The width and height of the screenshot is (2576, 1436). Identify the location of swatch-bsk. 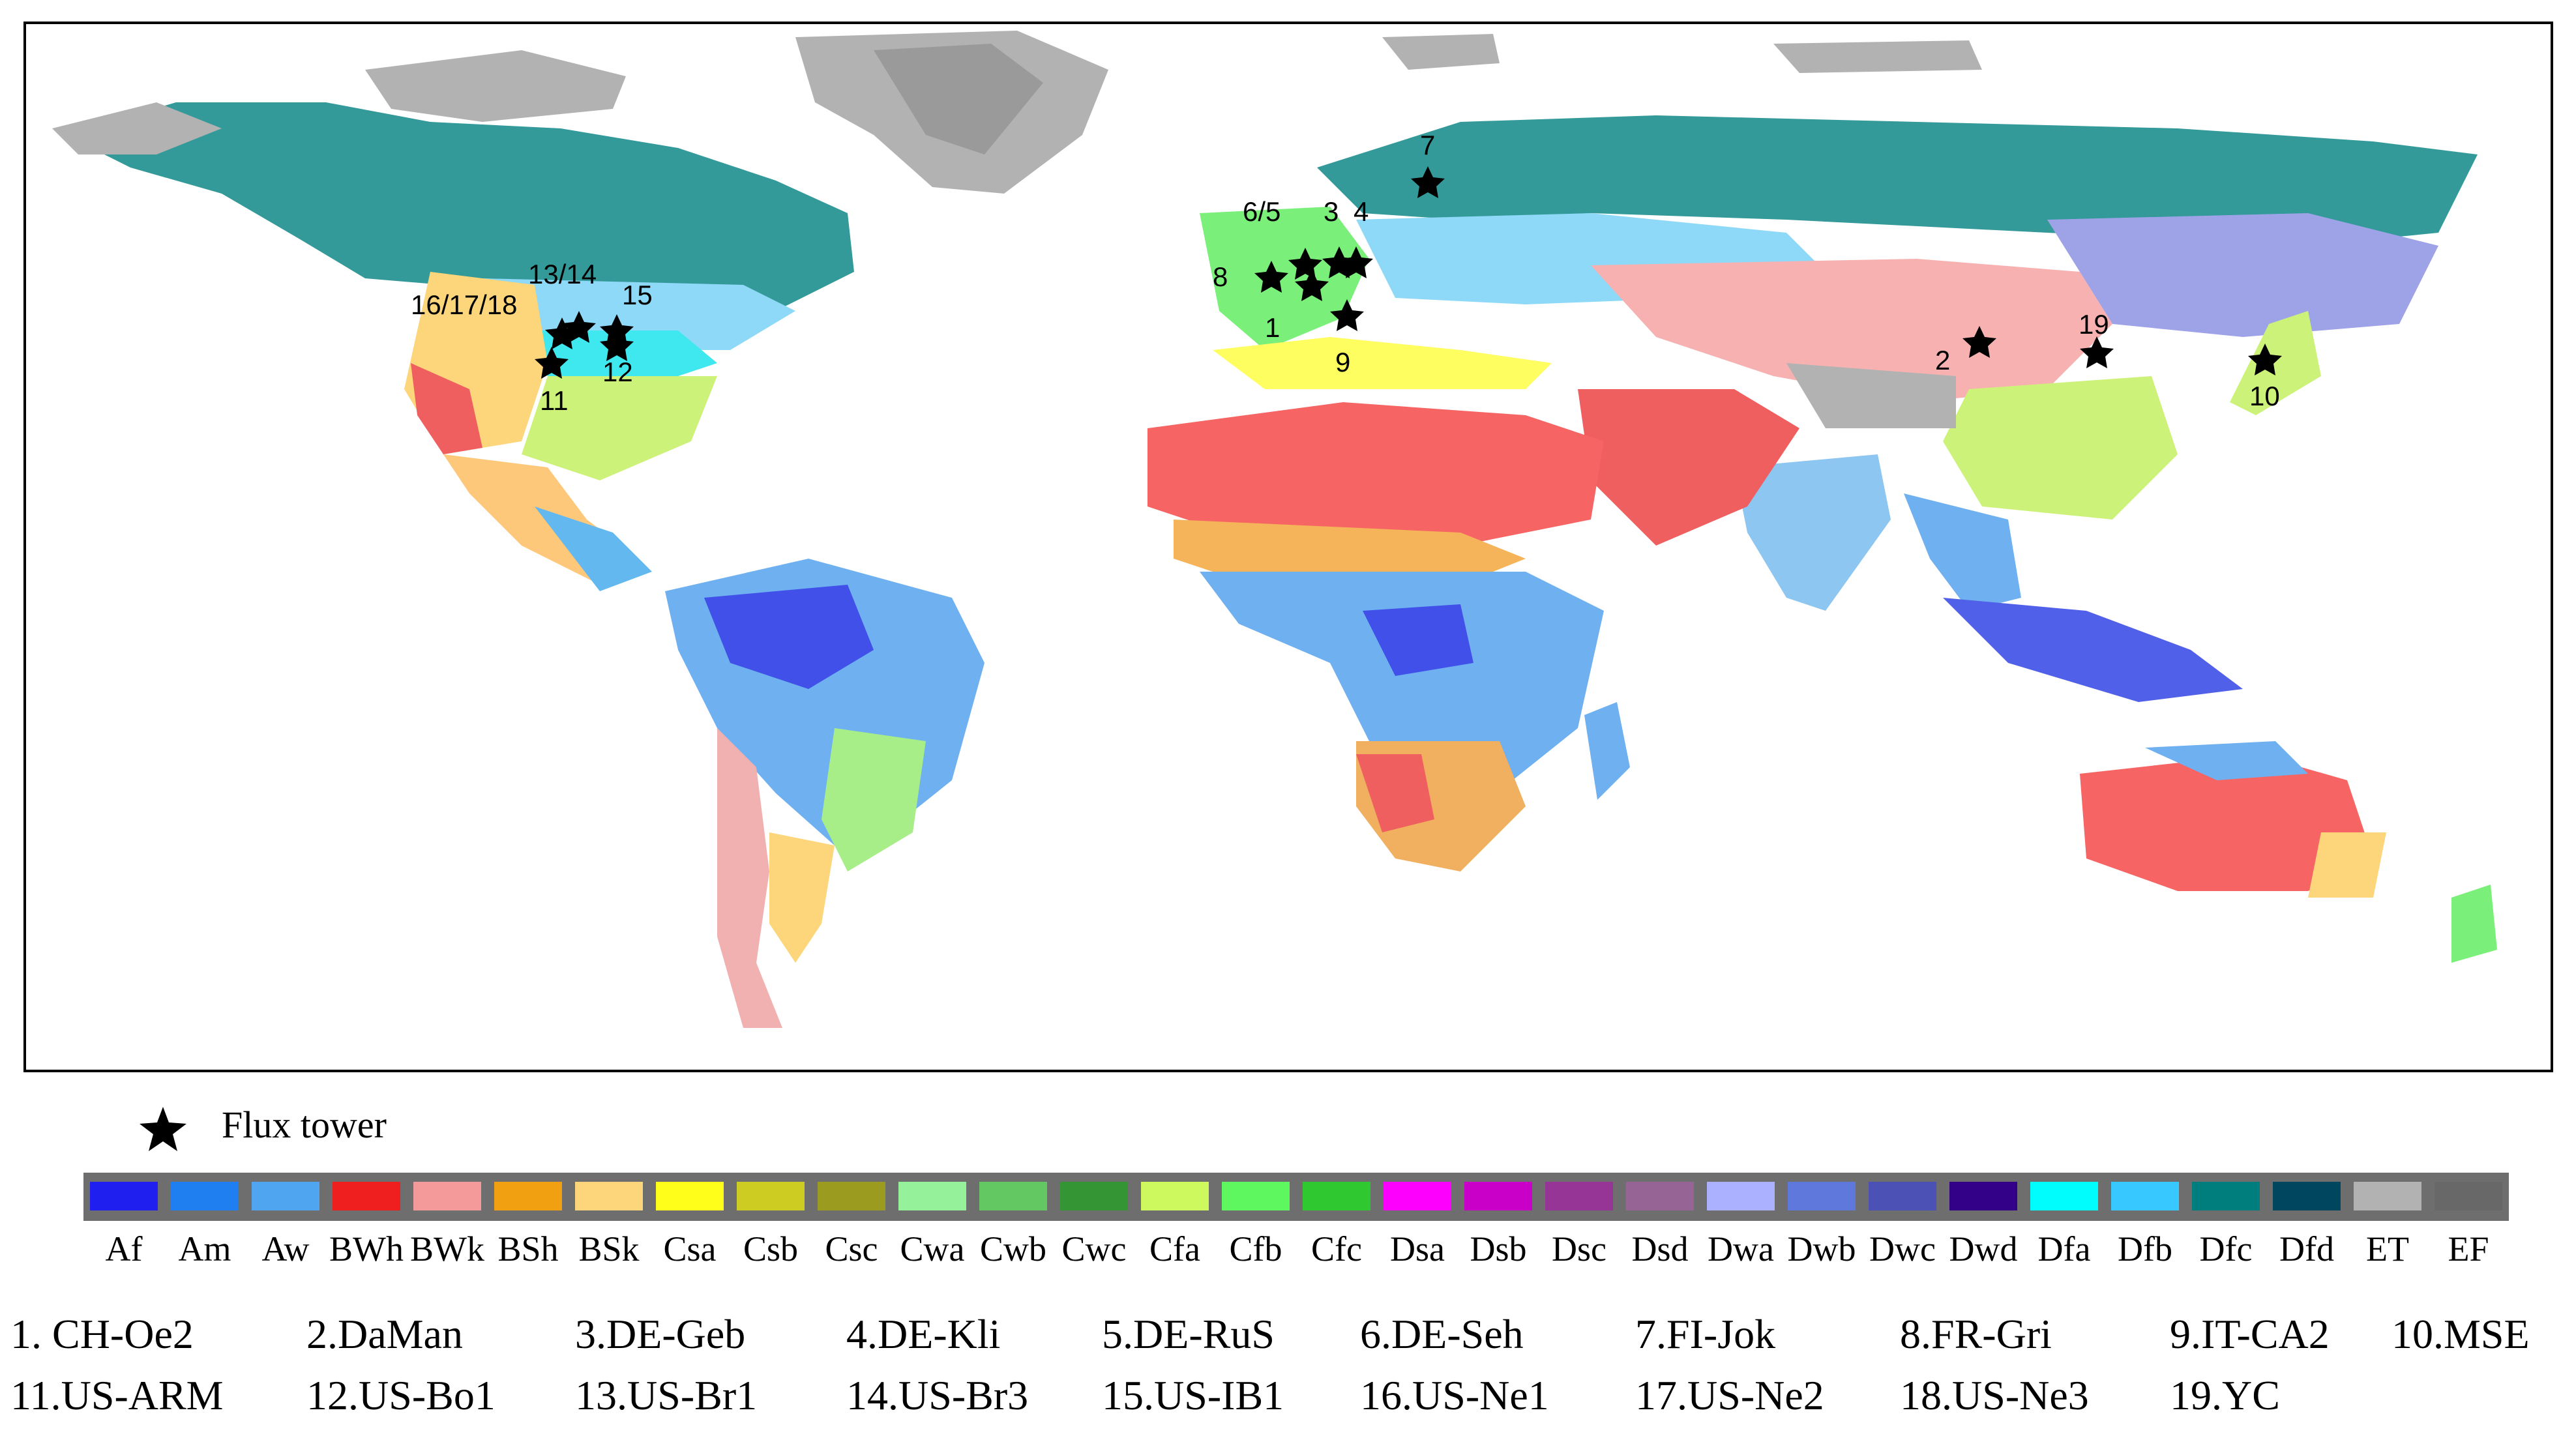
(609, 1196).